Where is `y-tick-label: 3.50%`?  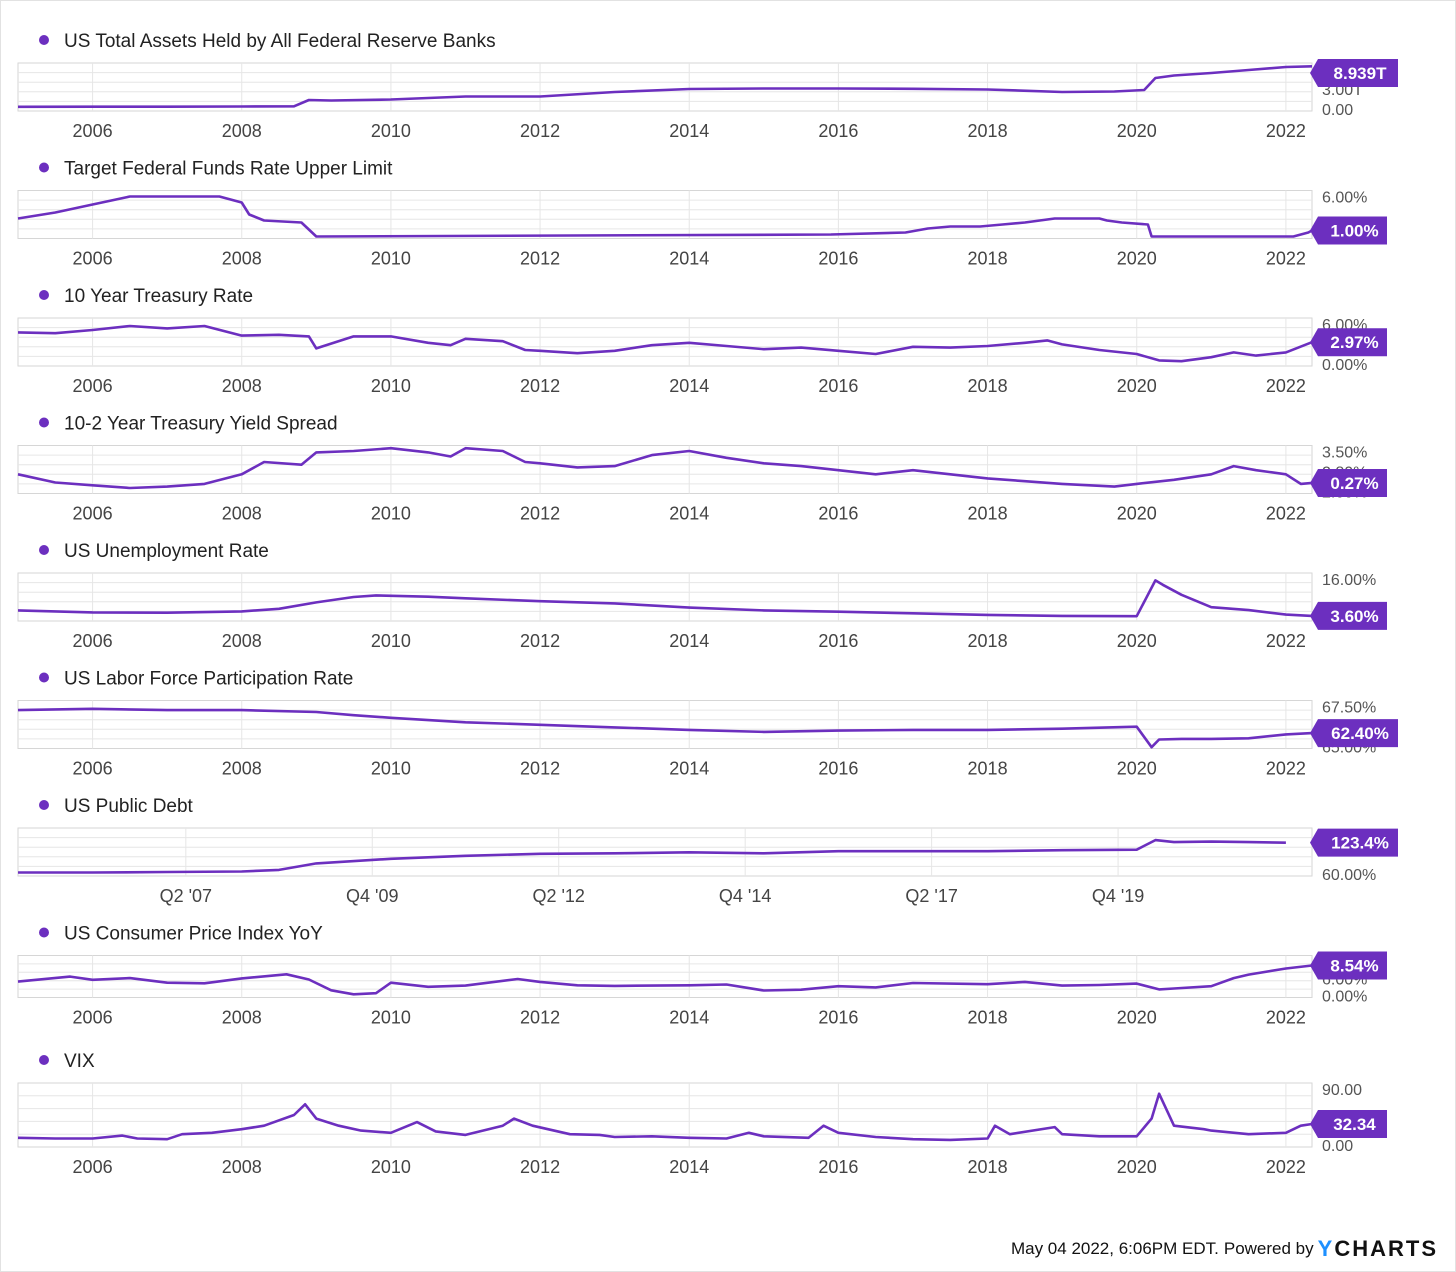
y-tick-label: 3.50% is located at coordinates (1344, 453).